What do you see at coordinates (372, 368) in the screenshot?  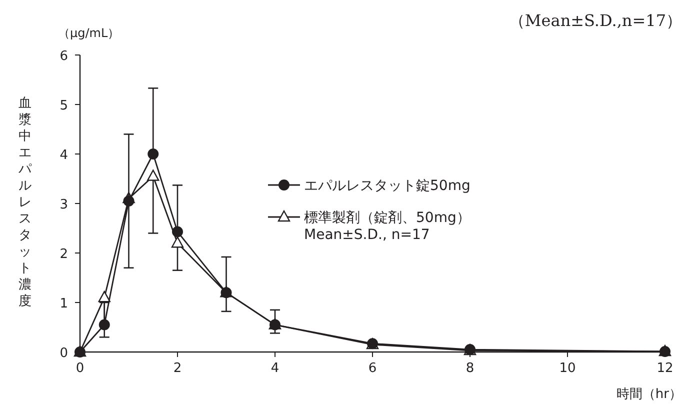 I see `x-tick-label: 6` at bounding box center [372, 368].